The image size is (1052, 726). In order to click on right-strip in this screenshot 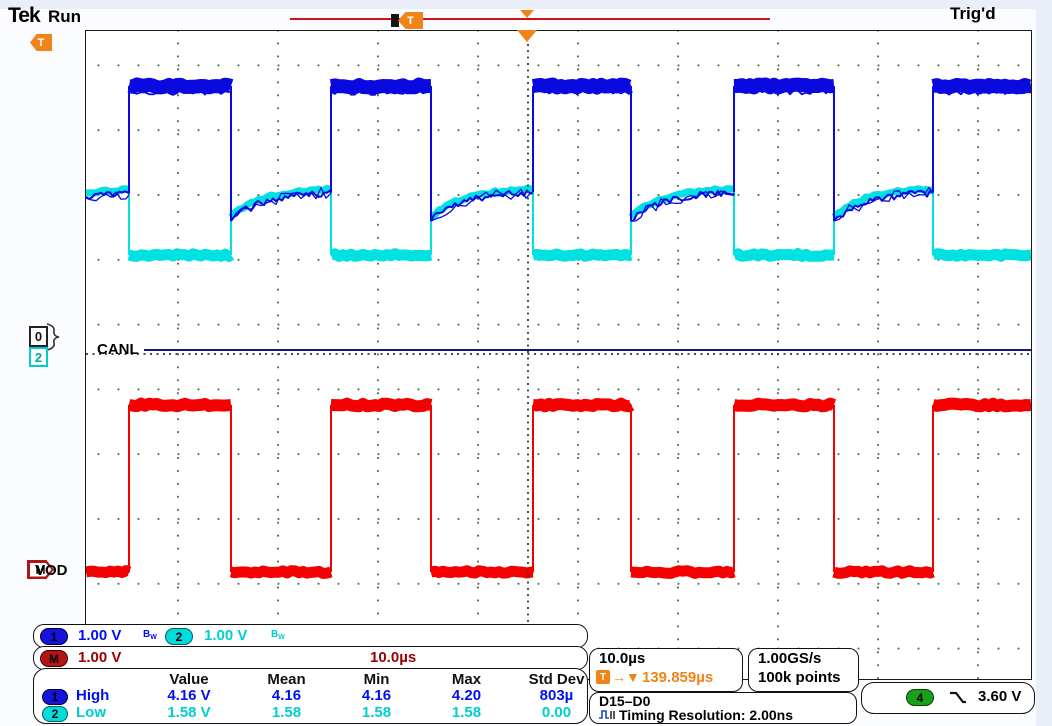, I will do `click(1044, 367)`.